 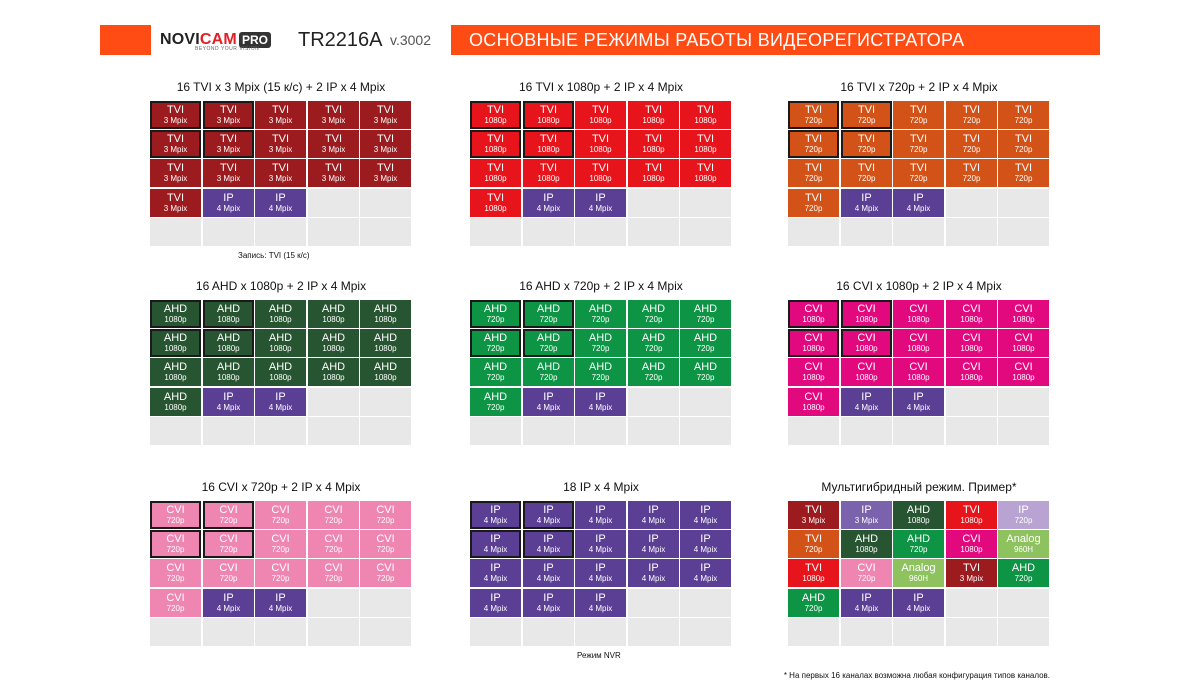 What do you see at coordinates (705, 343) in the screenshot?
I see `channel-cell: AHD 720p` at bounding box center [705, 343].